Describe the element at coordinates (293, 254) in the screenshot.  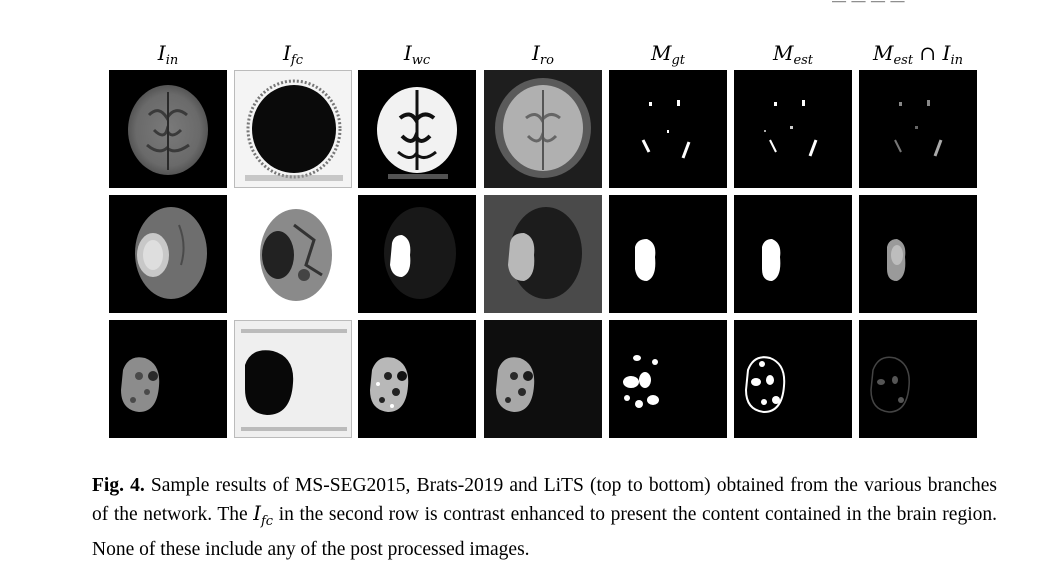
I see `image-row2-i-fc` at that location.